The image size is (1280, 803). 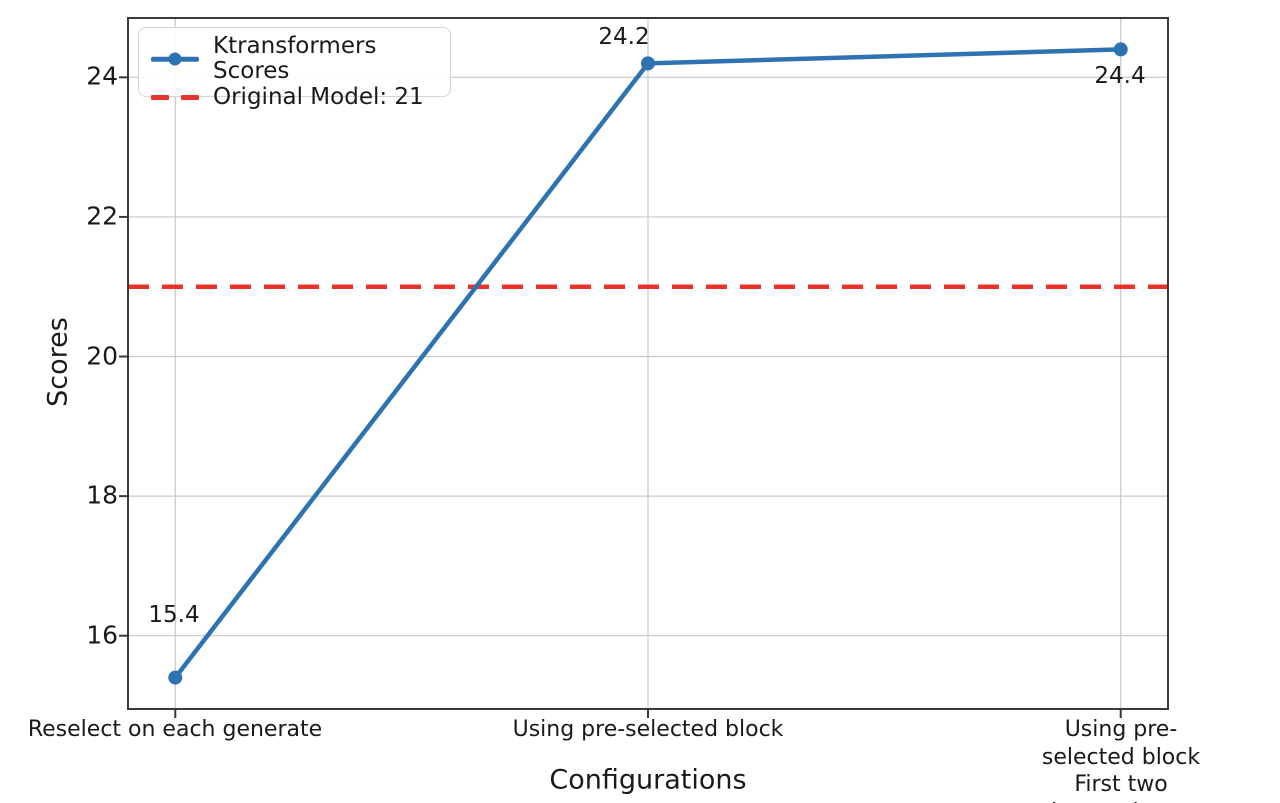 What do you see at coordinates (624, 37) in the screenshot?
I see `data-point-label: 24.2` at bounding box center [624, 37].